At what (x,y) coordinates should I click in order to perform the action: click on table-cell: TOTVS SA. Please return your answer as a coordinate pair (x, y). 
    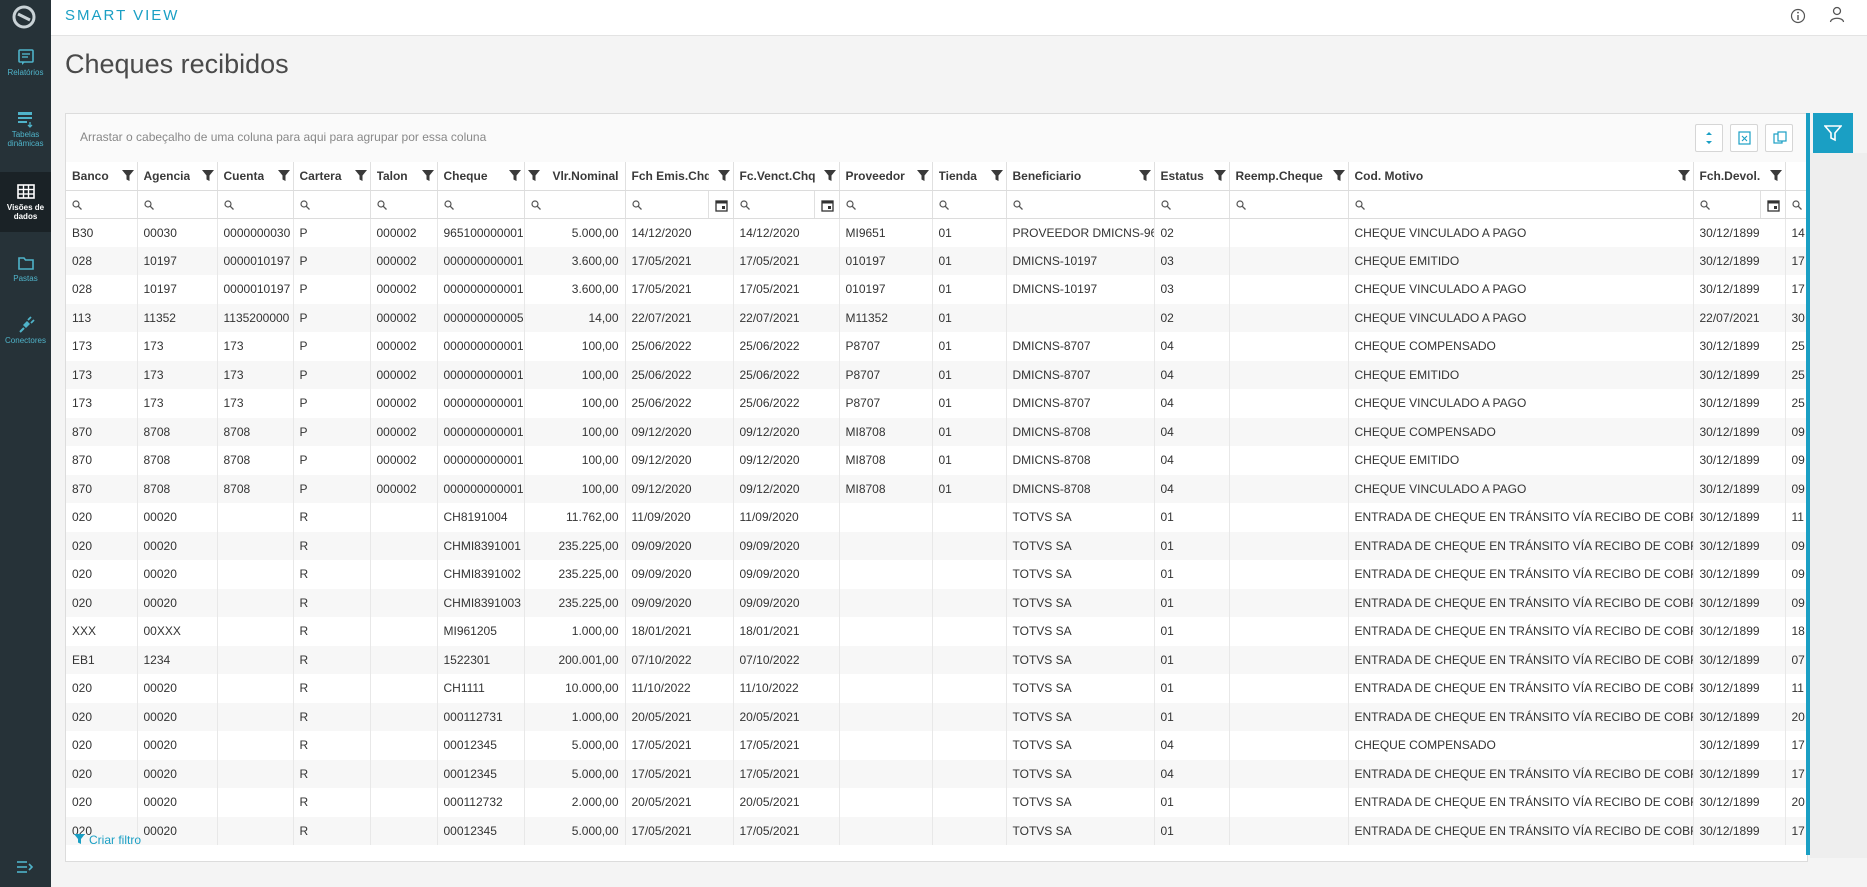
    Looking at the image, I should click on (1080, 602).